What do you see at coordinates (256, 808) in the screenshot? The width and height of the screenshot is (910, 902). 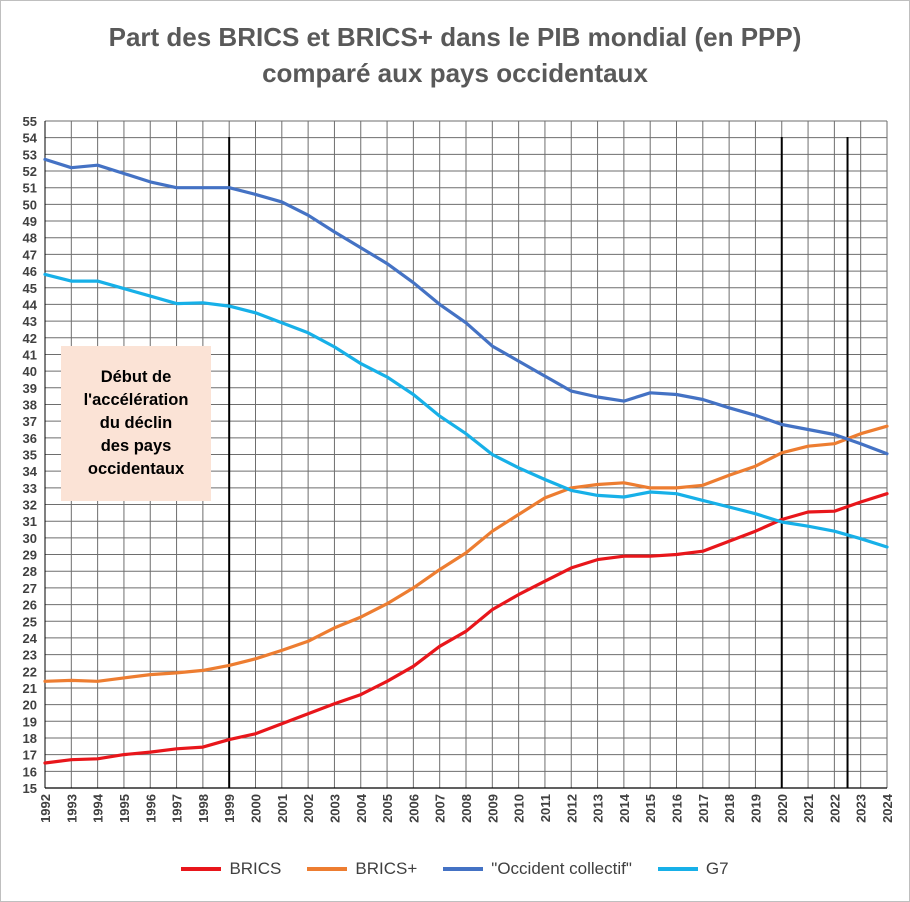 I see `x-tick-label: 2000` at bounding box center [256, 808].